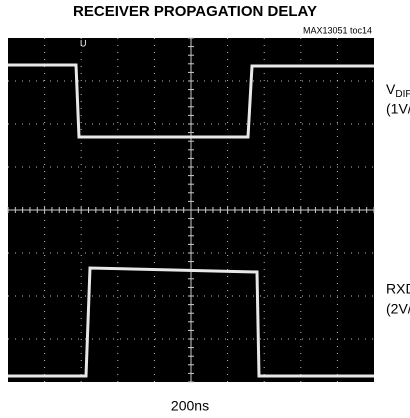  Describe the element at coordinates (398, 289) in the screenshot. I see `trace-label: RXD` at that location.